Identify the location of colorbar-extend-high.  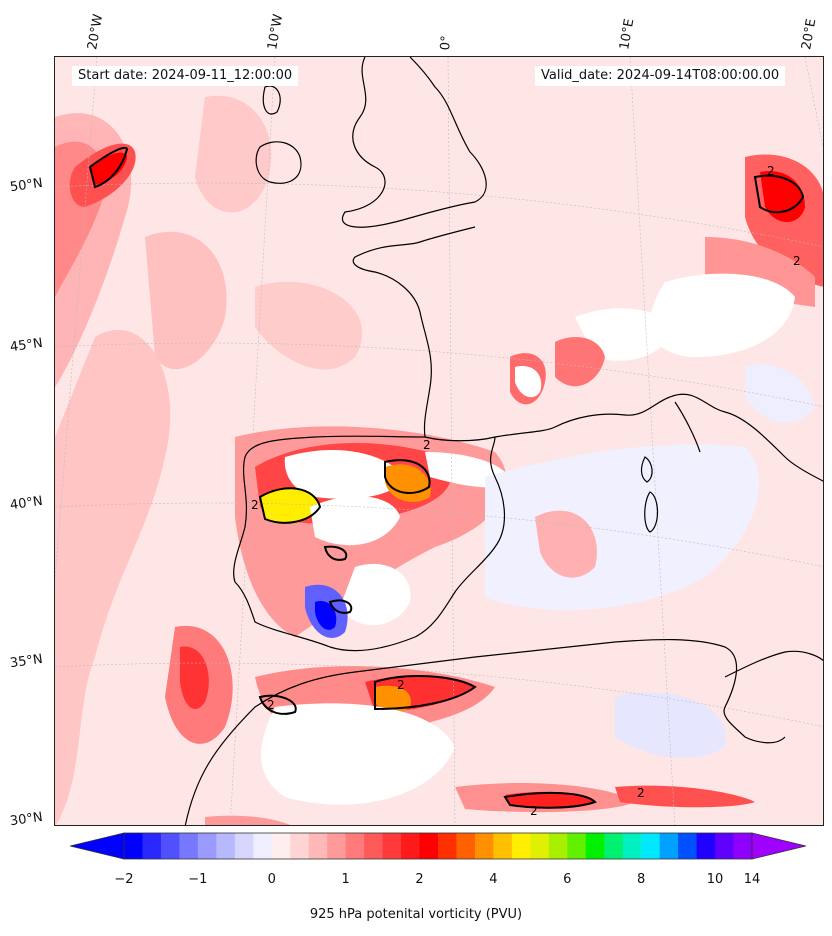
(778, 846).